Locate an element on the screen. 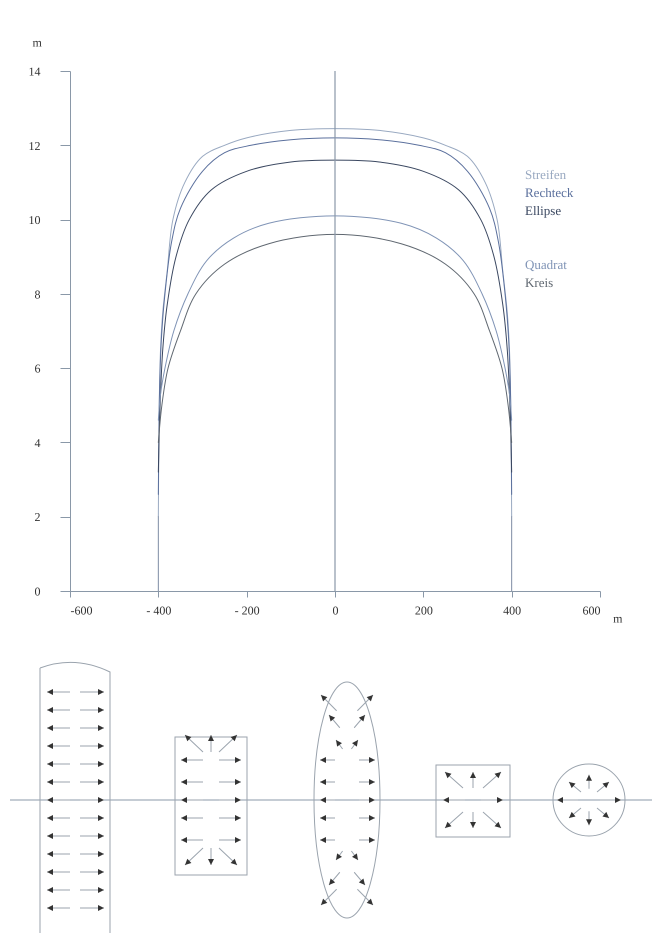 This screenshot has height=933, width=652. x-tick-label: 0 is located at coordinates (335, 611).